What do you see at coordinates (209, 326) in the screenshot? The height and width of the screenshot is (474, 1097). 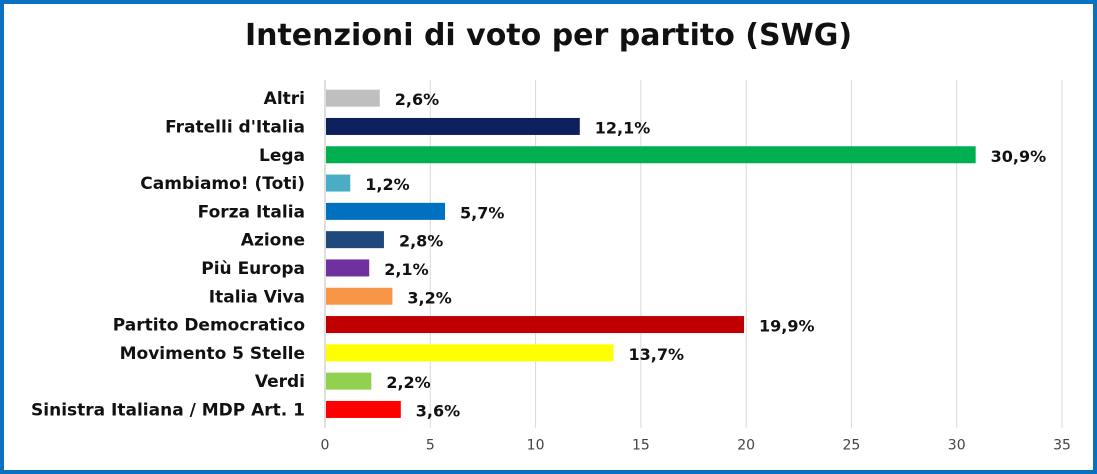 I see `category-label: Partito Democratico` at bounding box center [209, 326].